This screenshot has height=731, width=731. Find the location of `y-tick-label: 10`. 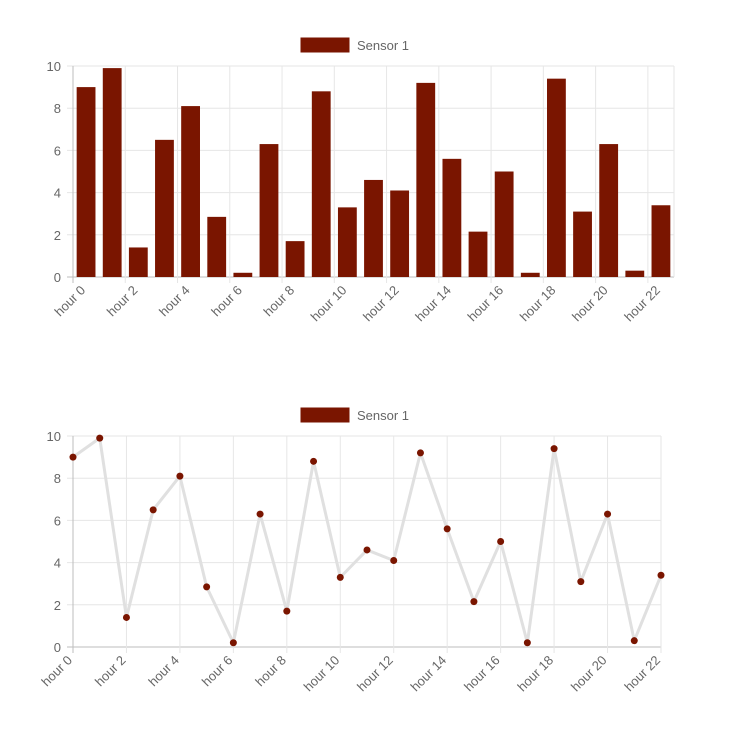

y-tick-label: 10 is located at coordinates (54, 436).